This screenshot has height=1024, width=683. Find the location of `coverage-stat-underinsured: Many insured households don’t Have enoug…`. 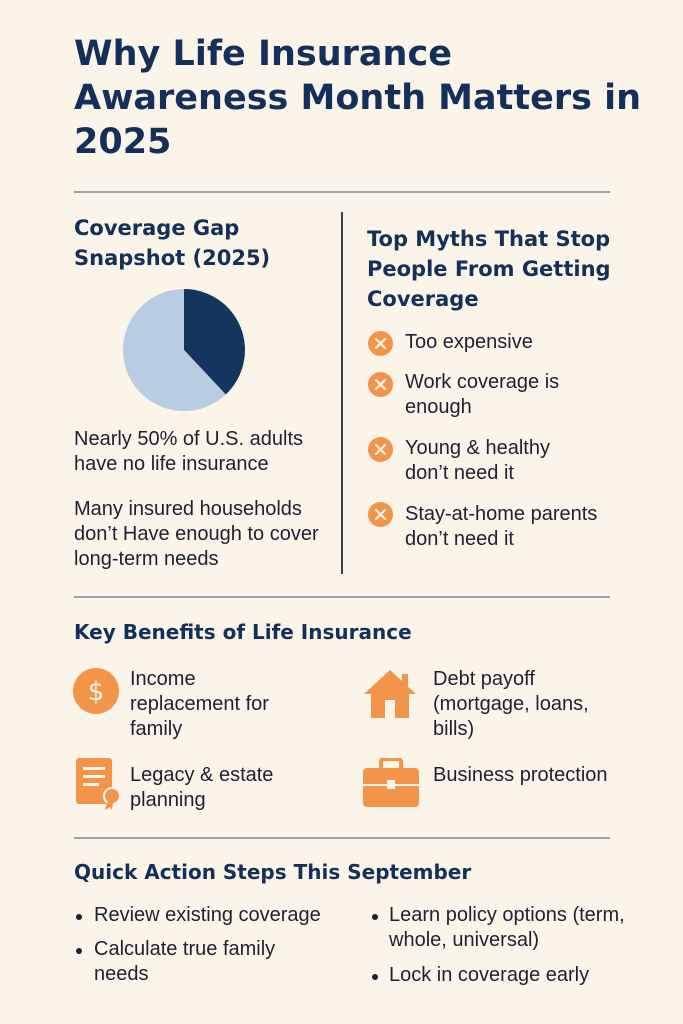

coverage-stat-underinsured: Many insured households don’t Have enoug… is located at coordinates (196, 534).